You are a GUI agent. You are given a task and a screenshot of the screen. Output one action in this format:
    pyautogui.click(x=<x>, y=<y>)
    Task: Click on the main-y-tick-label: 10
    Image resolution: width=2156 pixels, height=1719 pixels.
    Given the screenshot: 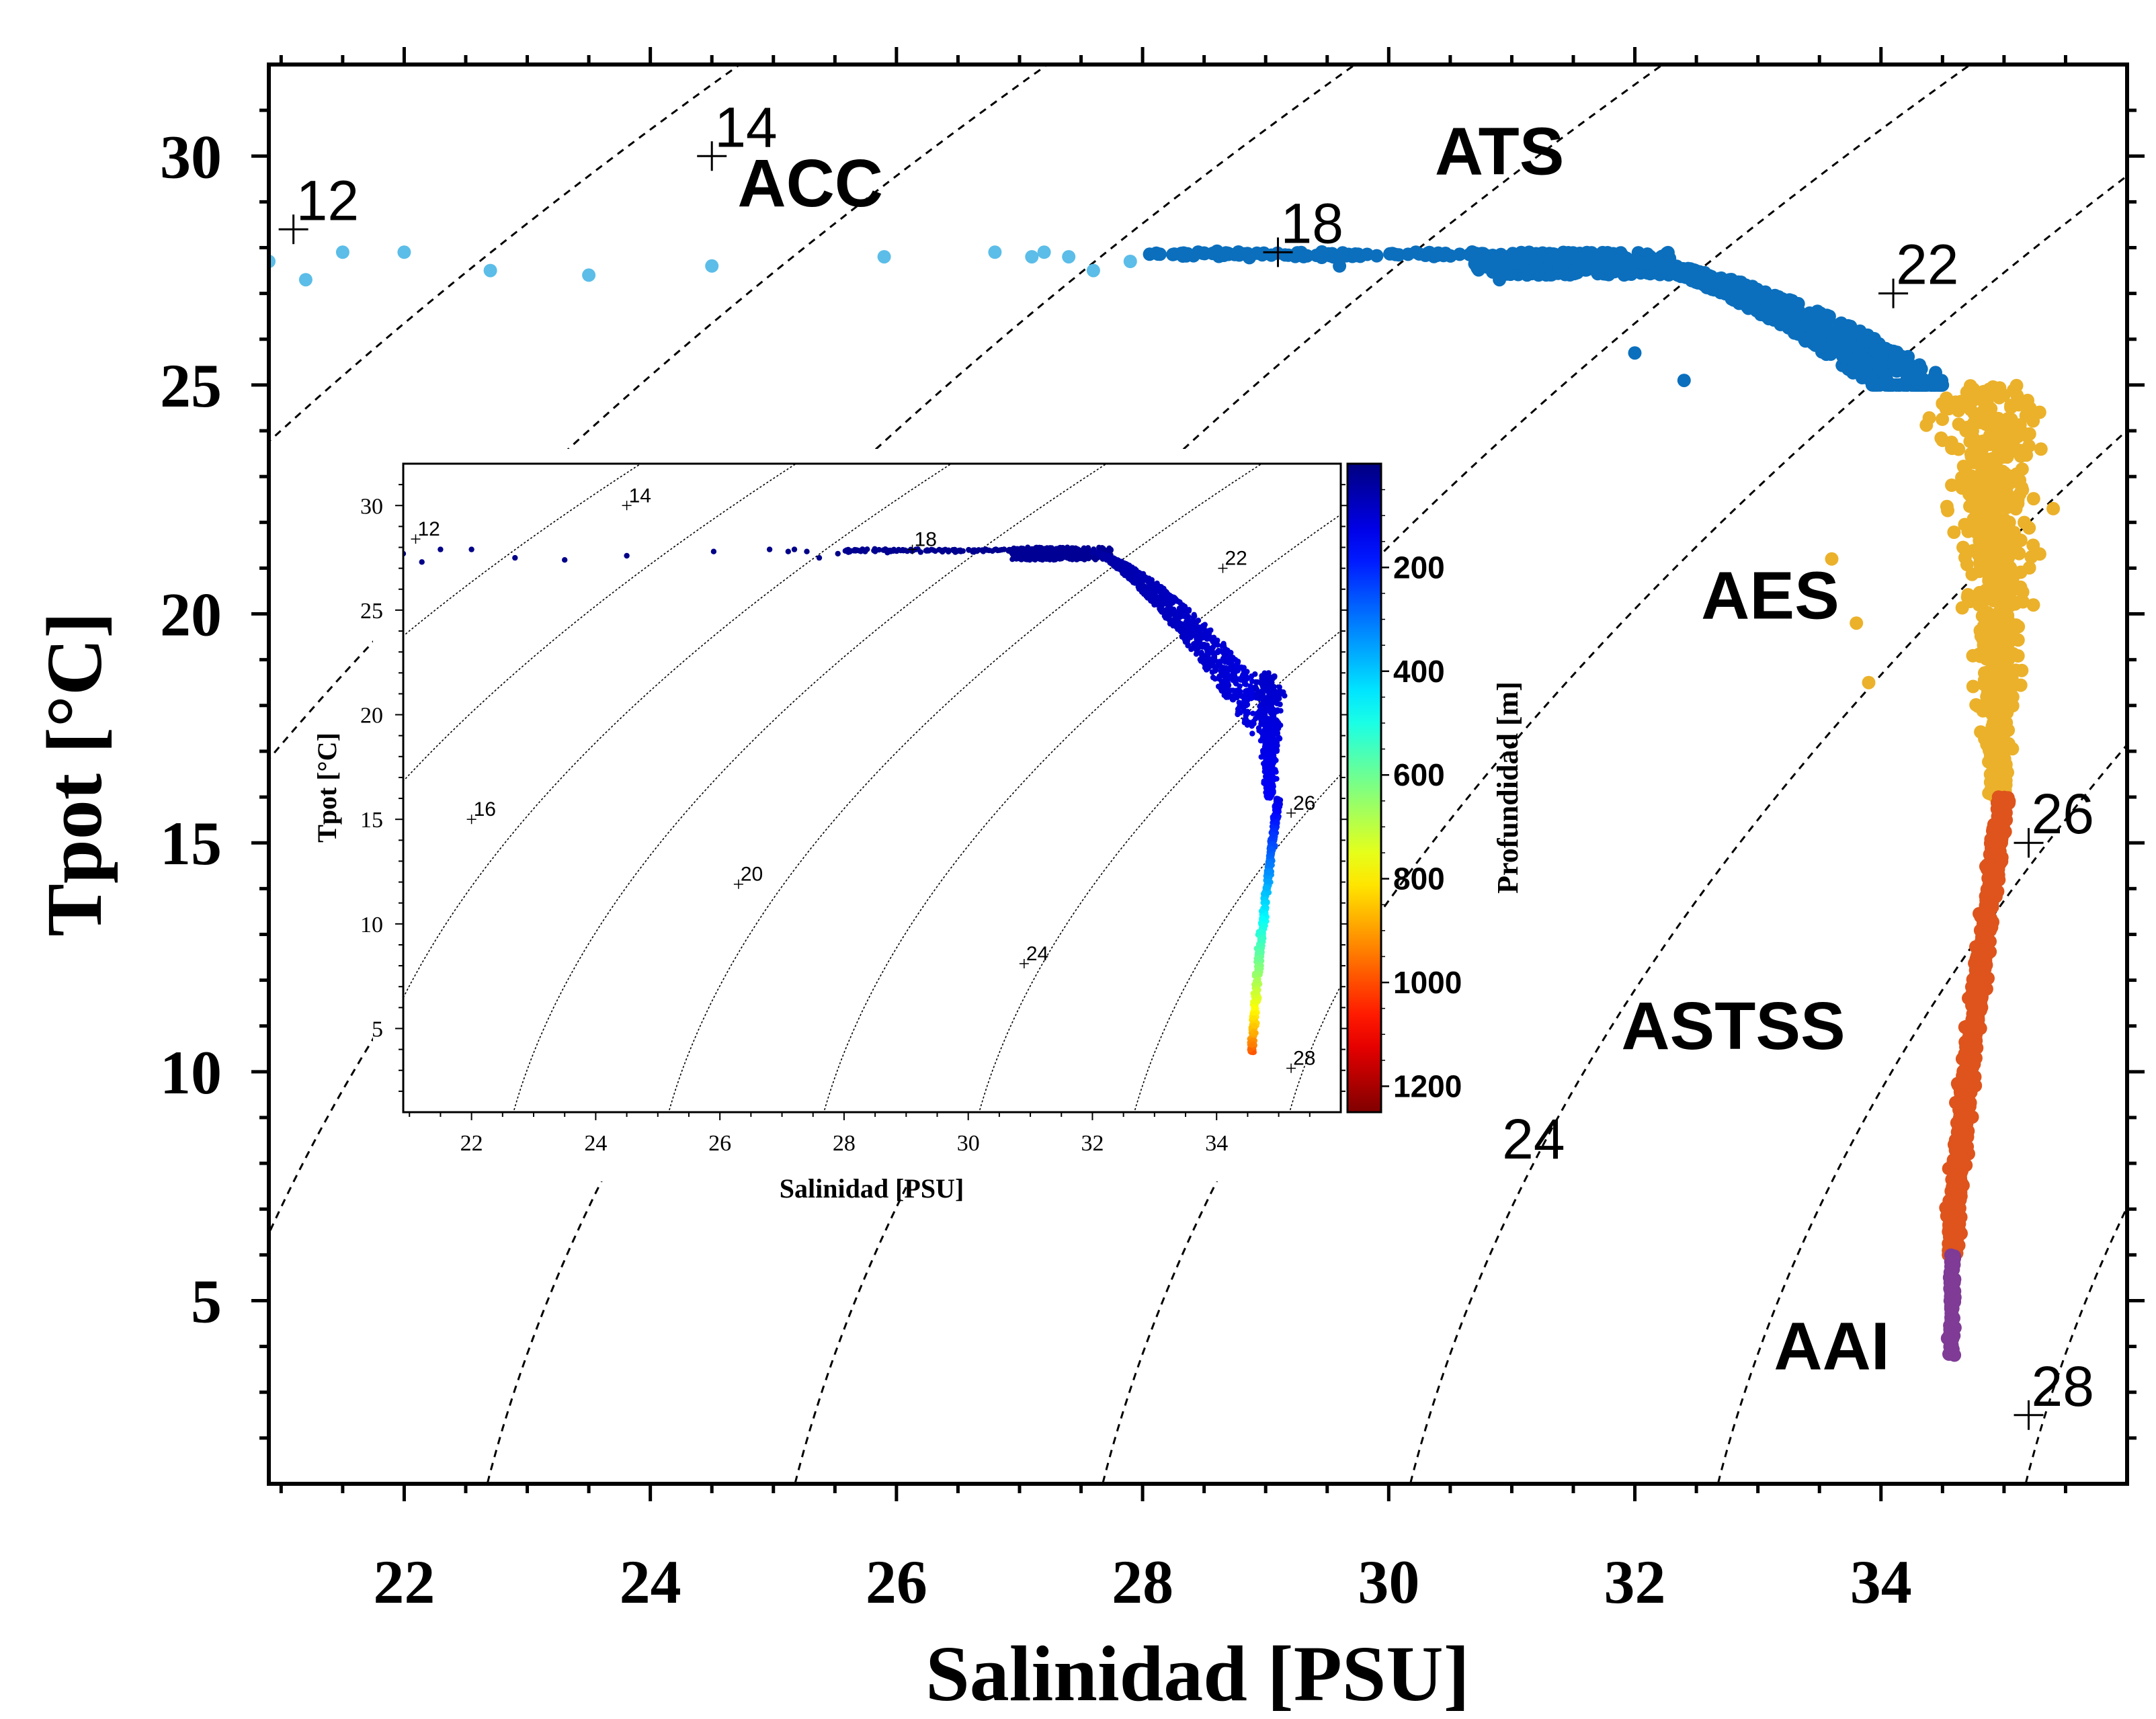 What is the action you would take?
    pyautogui.click(x=191, y=1072)
    